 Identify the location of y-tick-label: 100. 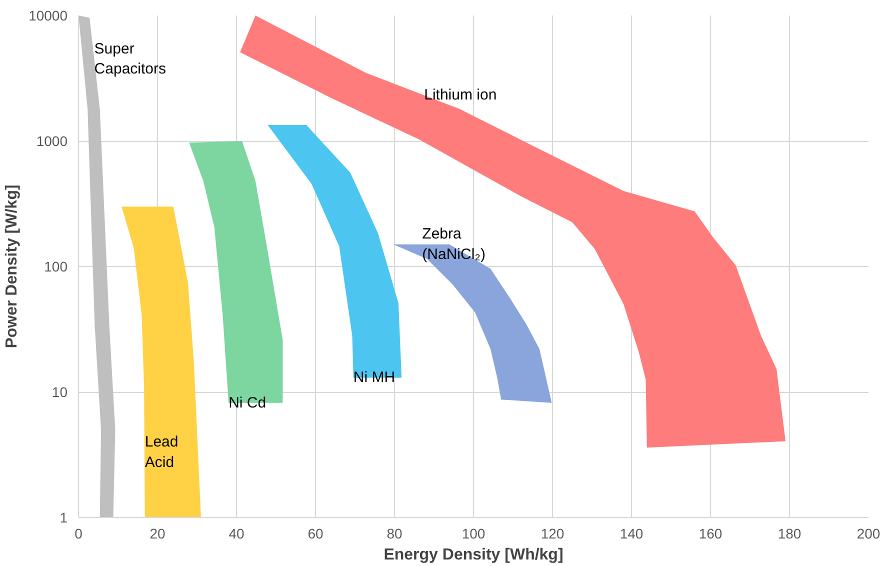
(56, 266).